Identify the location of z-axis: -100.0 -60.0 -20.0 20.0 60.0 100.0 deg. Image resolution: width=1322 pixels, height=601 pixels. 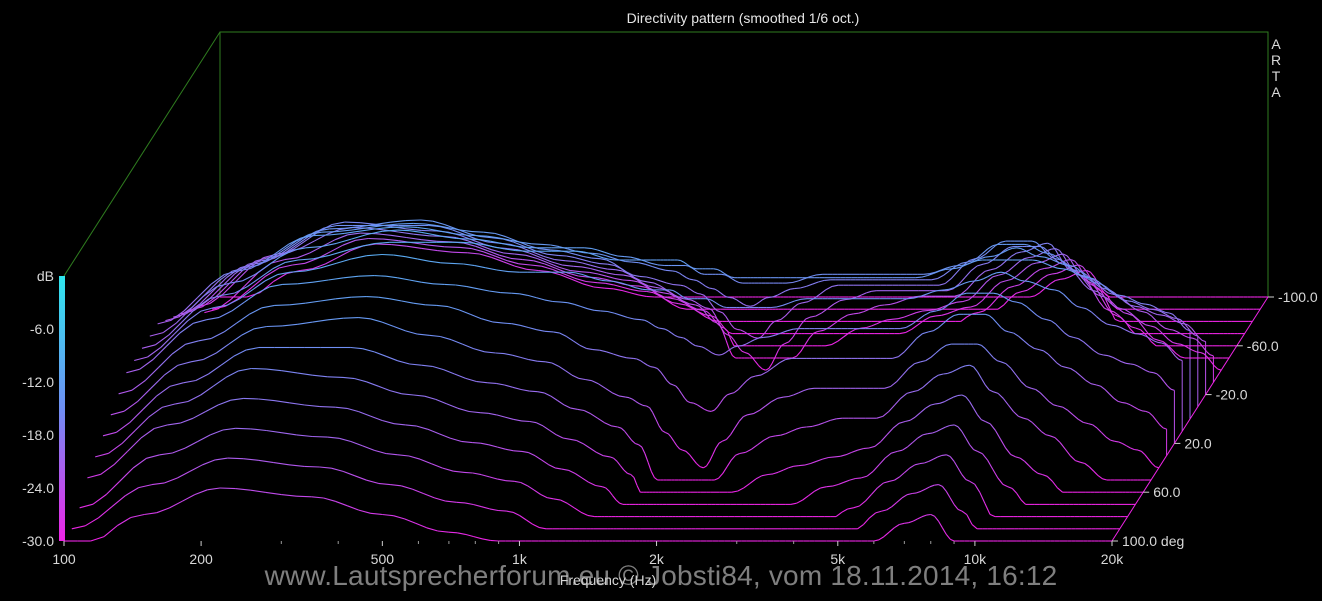
(1215, 419).